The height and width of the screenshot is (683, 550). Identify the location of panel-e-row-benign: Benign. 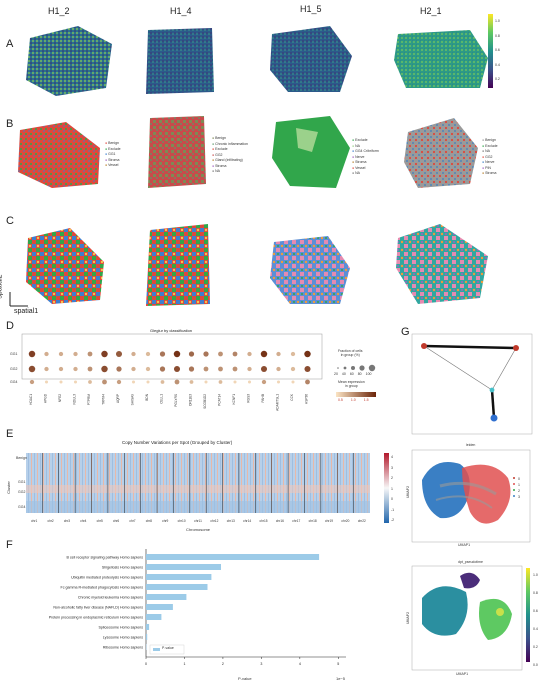
(21, 458).